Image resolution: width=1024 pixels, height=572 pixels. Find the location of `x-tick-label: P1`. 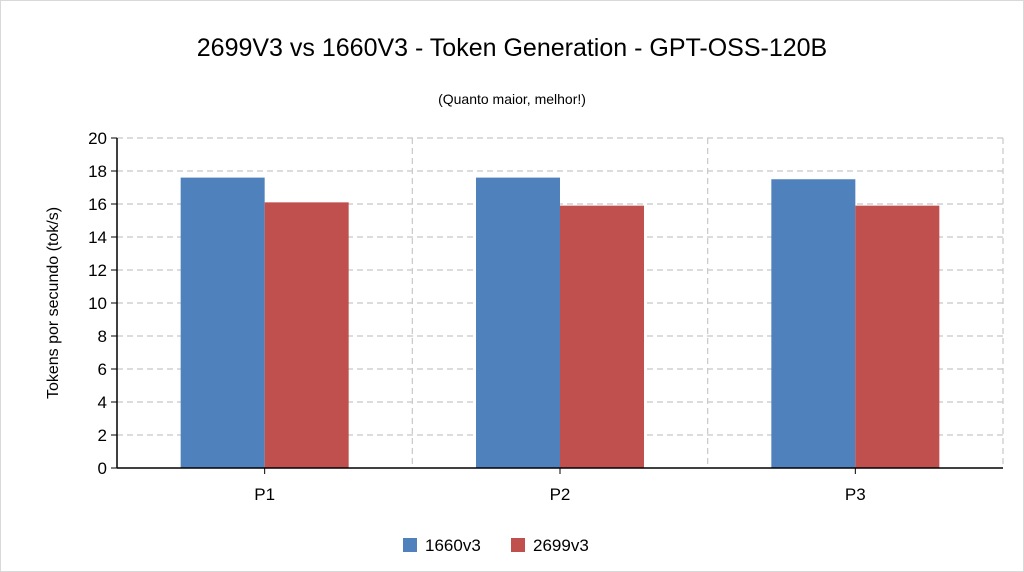

x-tick-label: P1 is located at coordinates (264, 494).